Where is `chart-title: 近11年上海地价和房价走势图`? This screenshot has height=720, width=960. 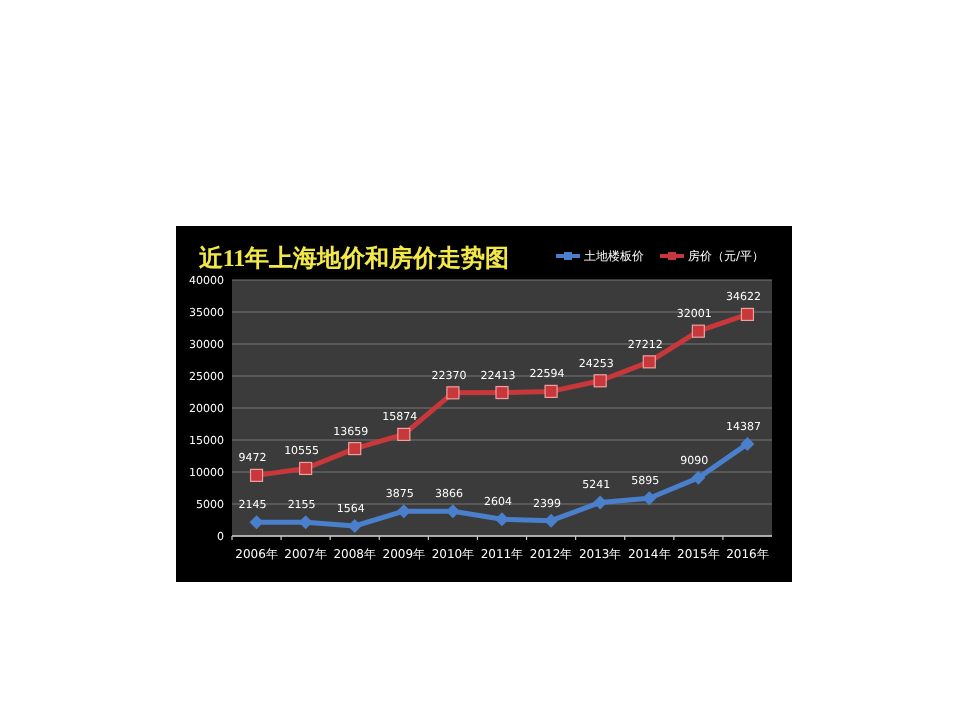
chart-title: 近11年上海地价和房价走势图 is located at coordinates (353, 258).